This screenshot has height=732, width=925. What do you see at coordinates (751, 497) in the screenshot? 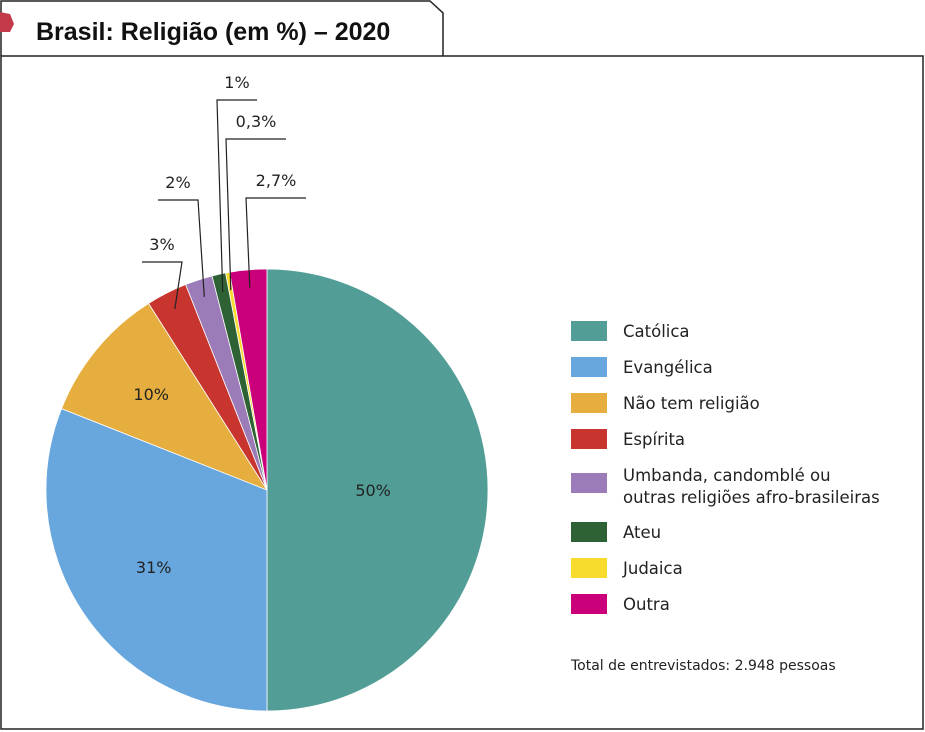
I see `legend-label: outras religiões afro-brasileiras` at bounding box center [751, 497].